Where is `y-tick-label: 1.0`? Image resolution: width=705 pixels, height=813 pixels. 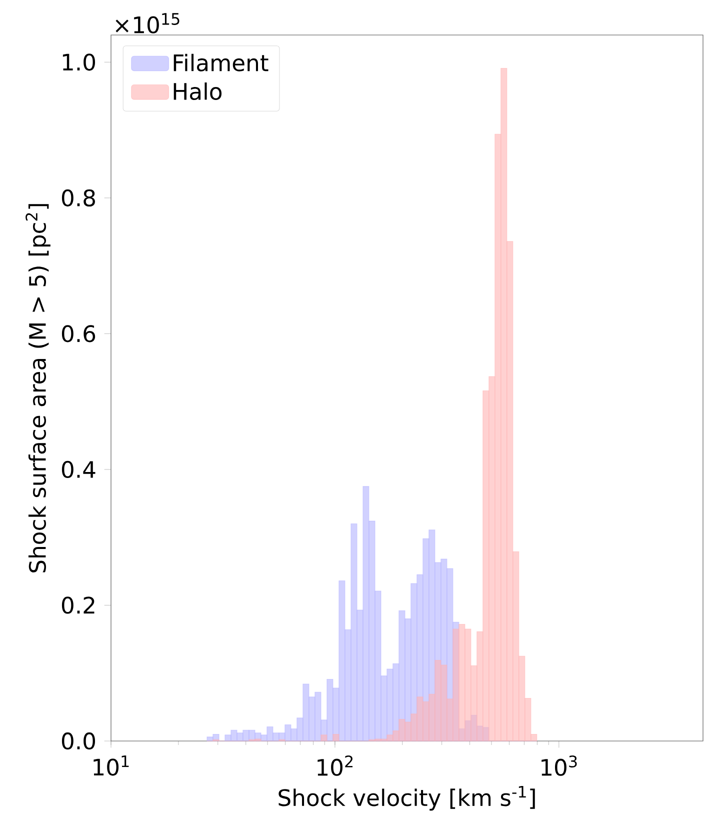 y-tick-label: 1.0 is located at coordinates (79, 62).